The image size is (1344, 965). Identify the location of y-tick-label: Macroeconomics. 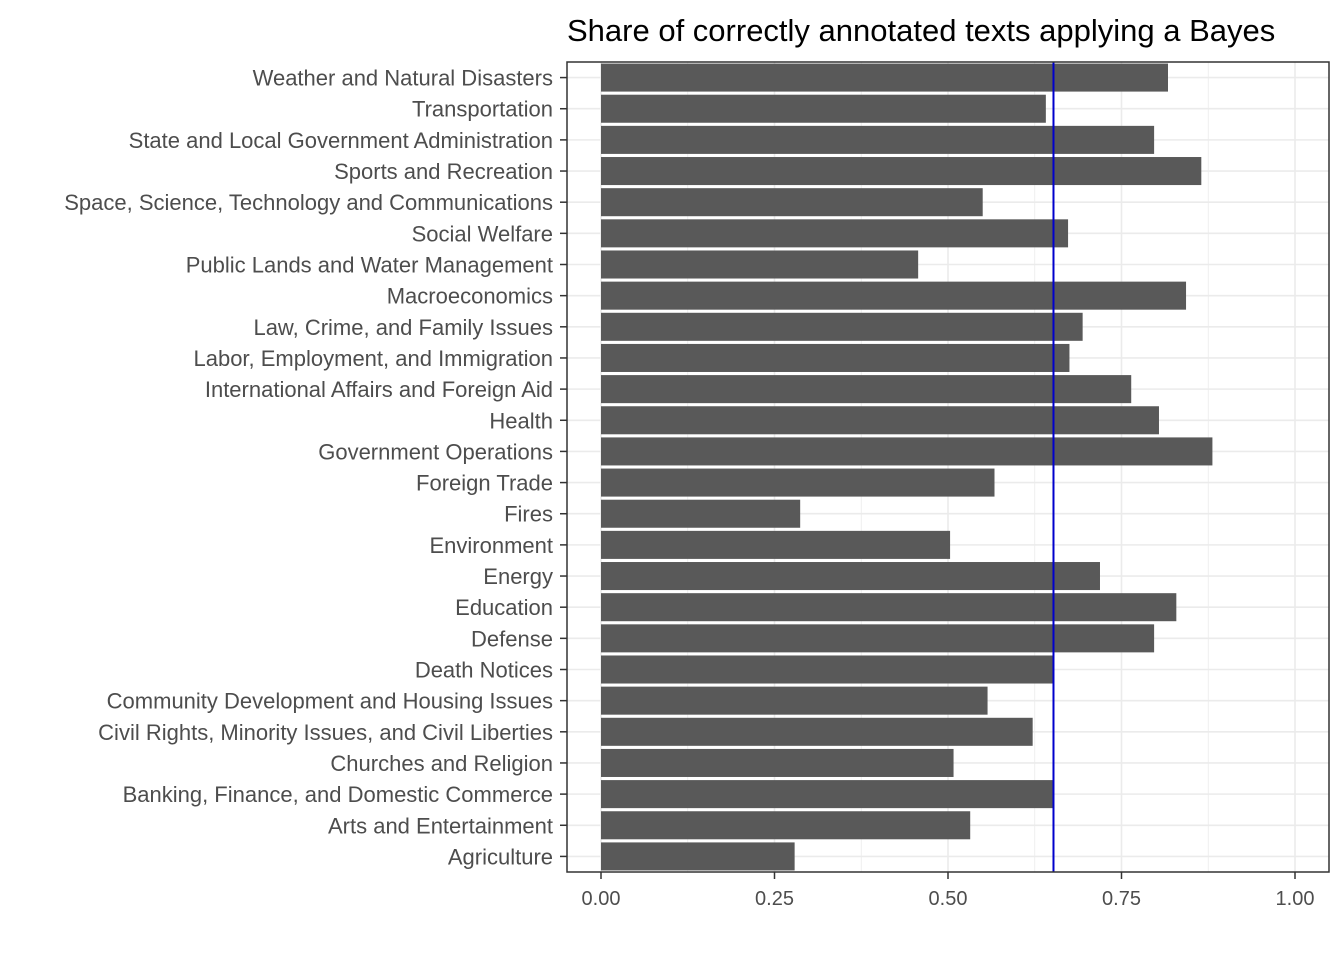
(470, 296).